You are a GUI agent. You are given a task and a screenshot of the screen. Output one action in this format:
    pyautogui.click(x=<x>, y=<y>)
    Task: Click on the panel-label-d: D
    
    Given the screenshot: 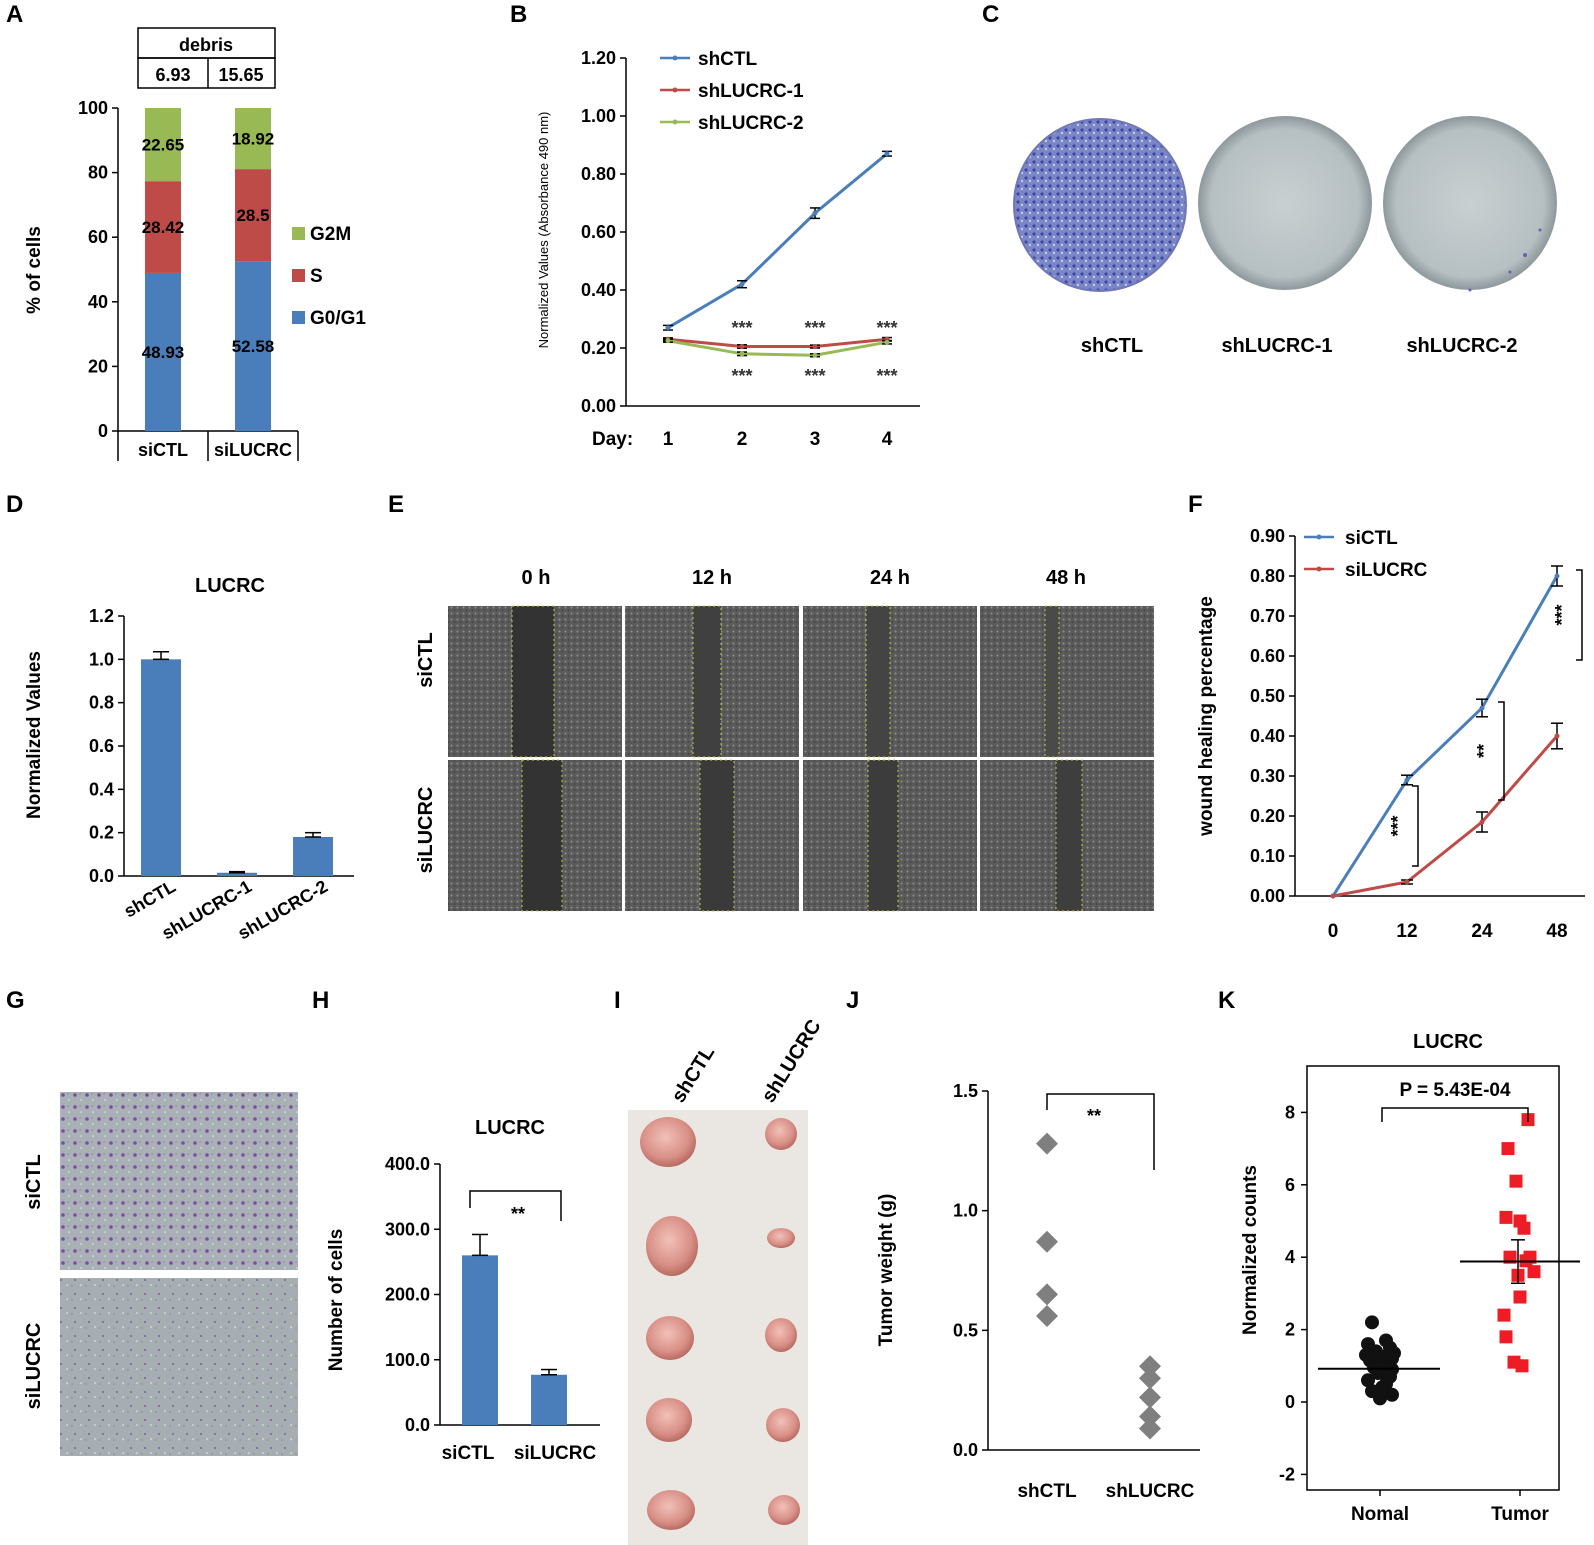 What is the action you would take?
    pyautogui.click(x=14, y=504)
    